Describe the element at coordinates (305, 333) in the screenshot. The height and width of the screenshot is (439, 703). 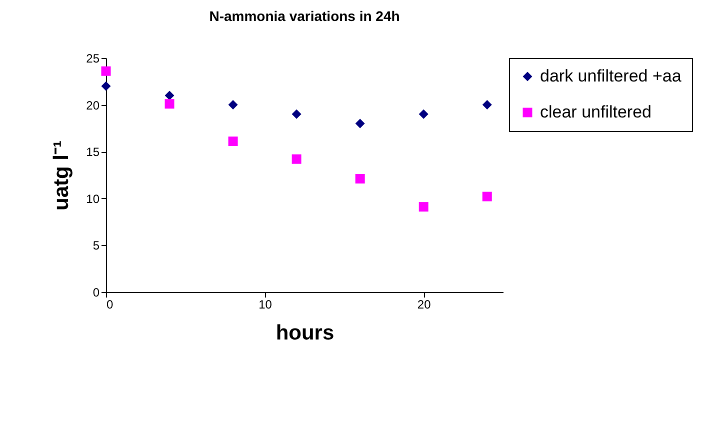
I see `x-axis-title: hours` at that location.